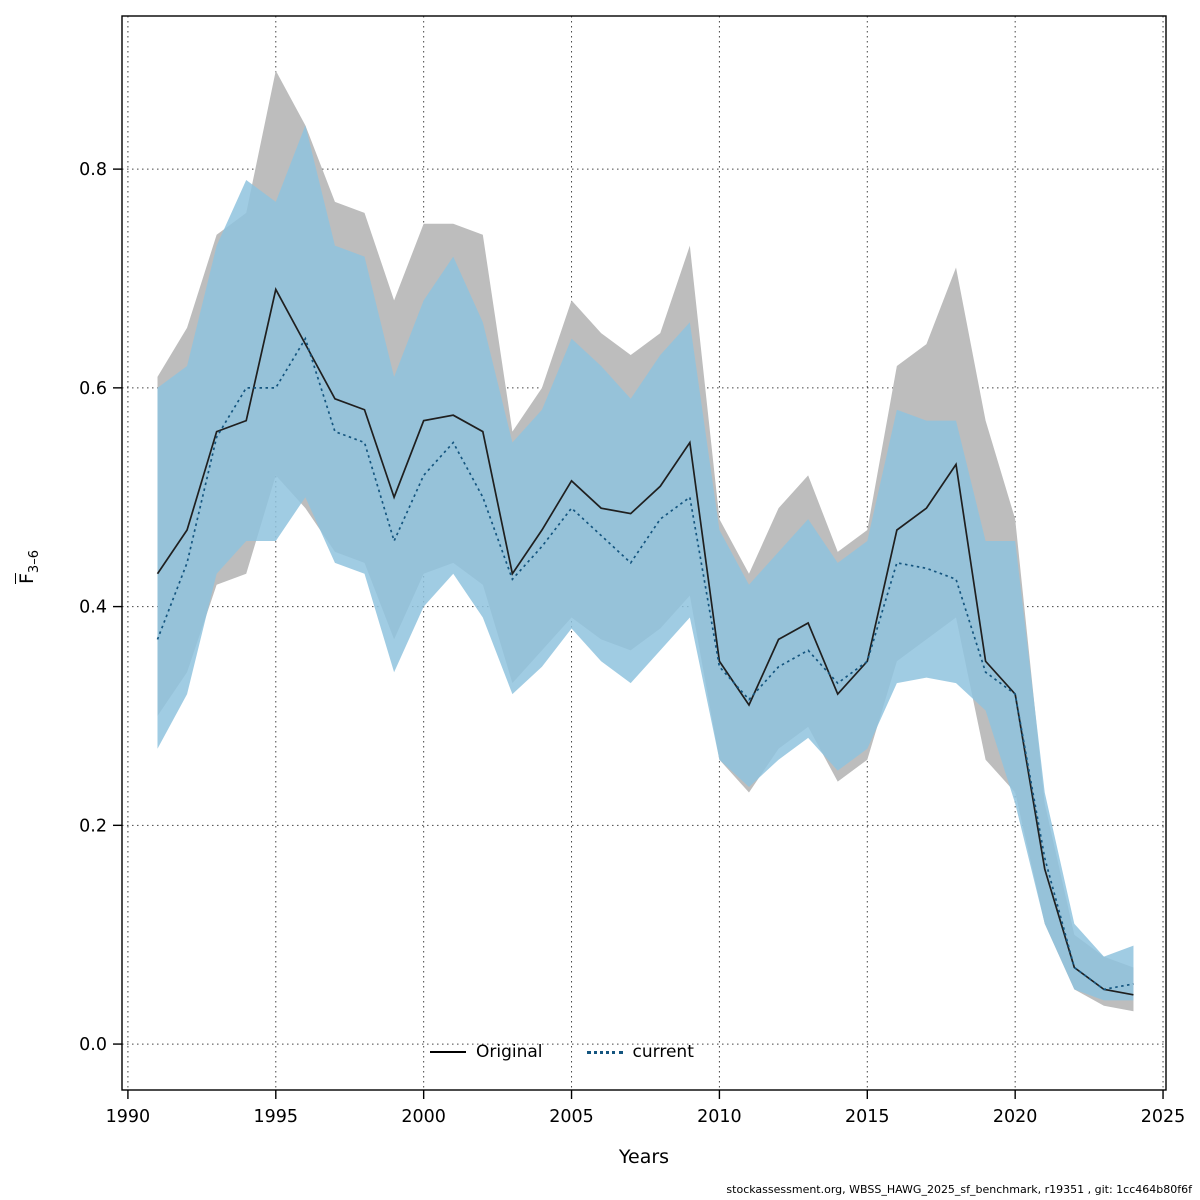  What do you see at coordinates (448, 1052) in the screenshot?
I see `original-line-swatch` at bounding box center [448, 1052].